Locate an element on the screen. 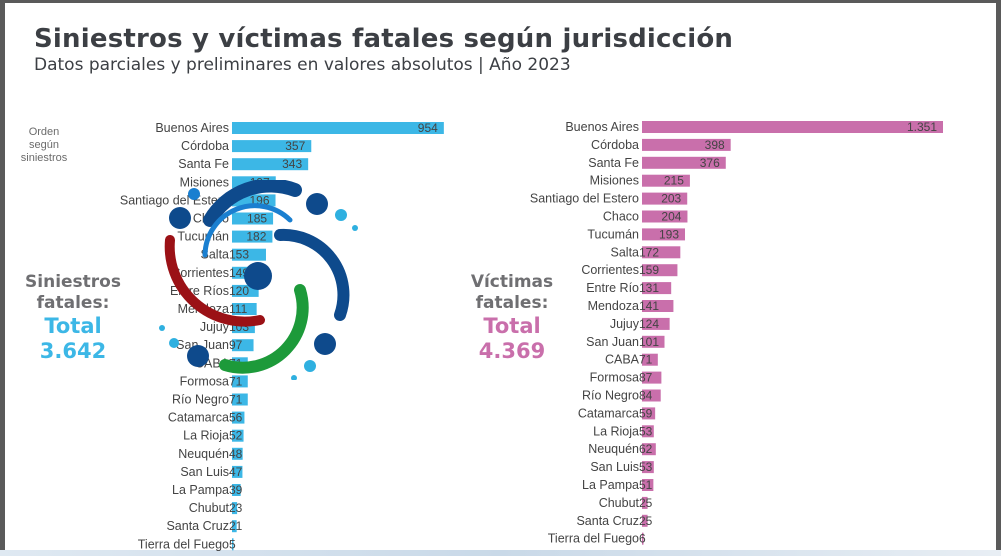  bar-row-victimas: Mendoza 141 is located at coordinates (631, 306).